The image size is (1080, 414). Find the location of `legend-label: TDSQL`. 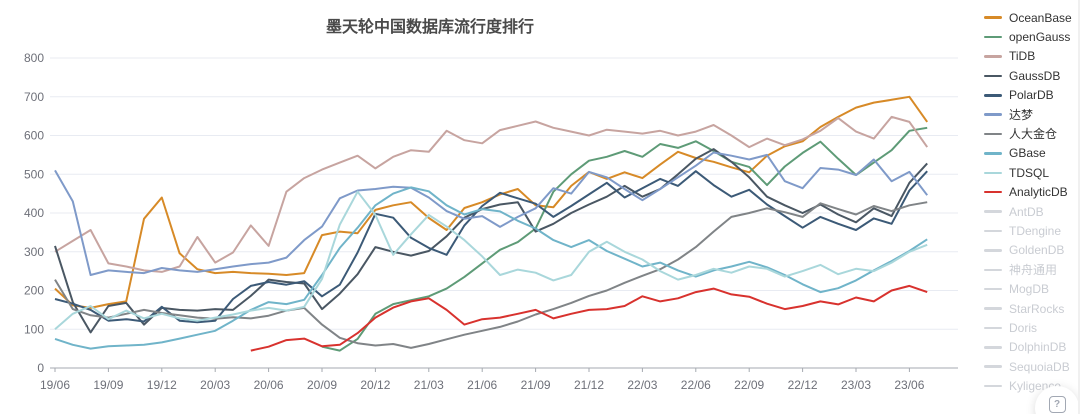

legend-label: TDSQL is located at coordinates (1029, 172).